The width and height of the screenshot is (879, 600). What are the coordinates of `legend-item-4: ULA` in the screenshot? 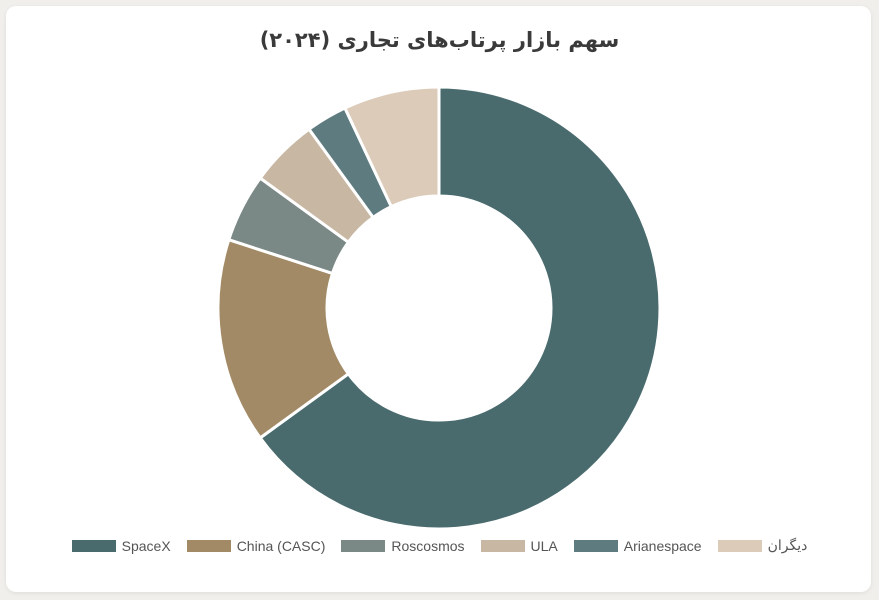 It's located at (519, 545).